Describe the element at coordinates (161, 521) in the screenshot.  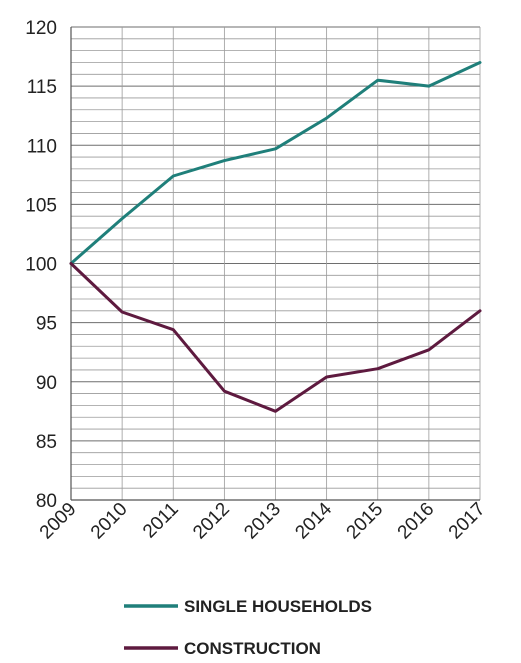
I see `x-tick-label: 2011` at that location.